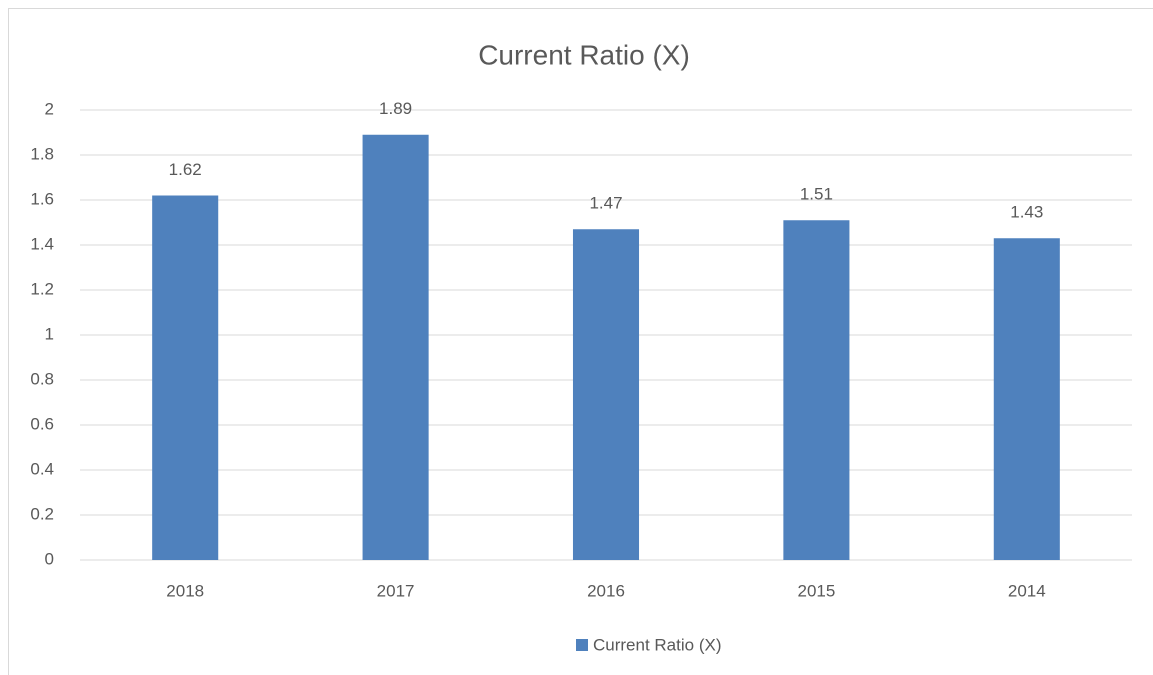 The width and height of the screenshot is (1153, 675). What do you see at coordinates (396, 590) in the screenshot?
I see `x-tick-label: 2017` at bounding box center [396, 590].